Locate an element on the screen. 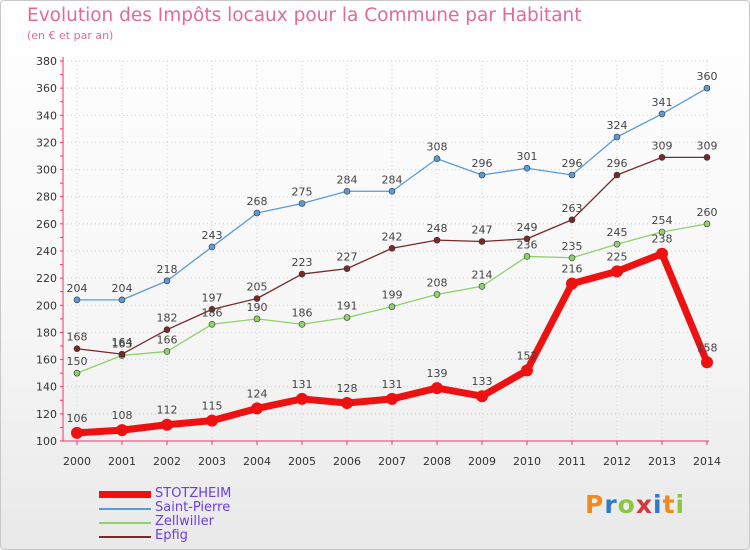 This screenshot has height=550, width=750. data-label: 199 is located at coordinates (392, 295).